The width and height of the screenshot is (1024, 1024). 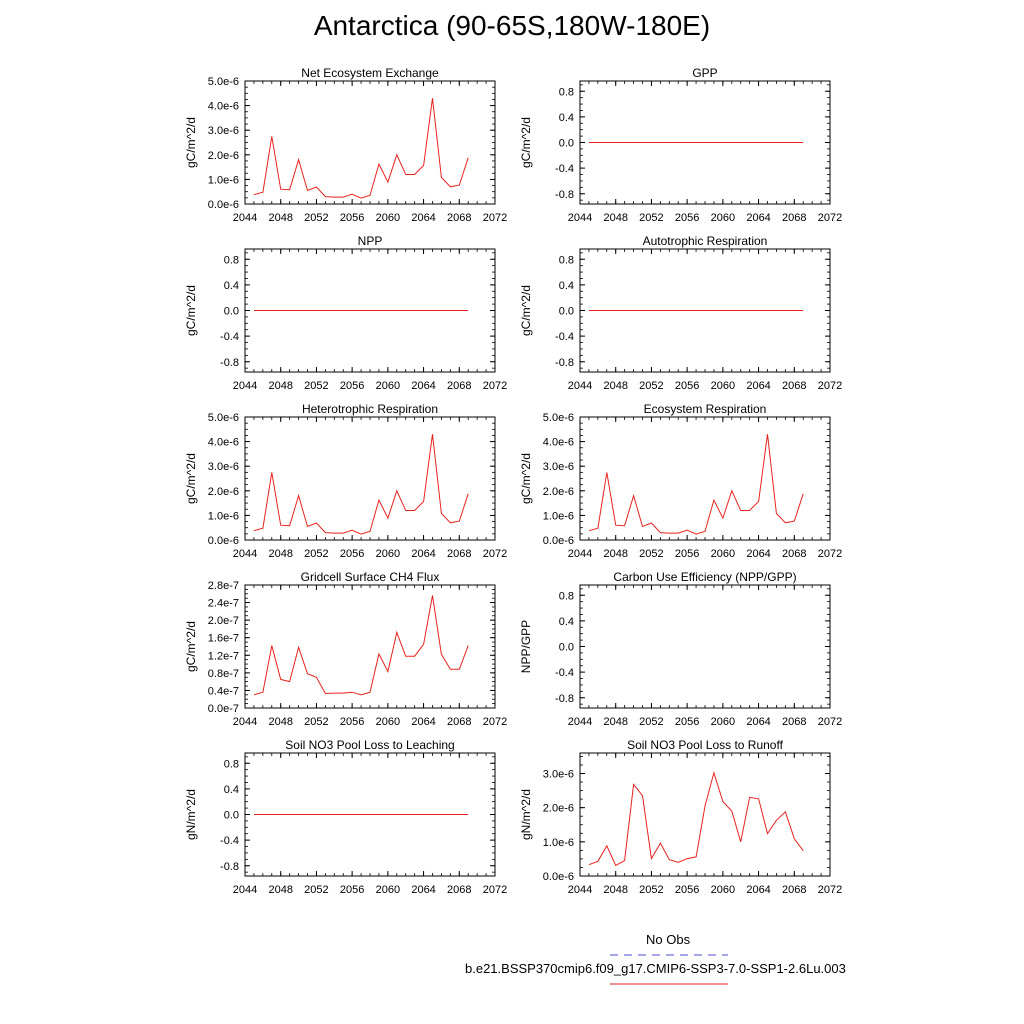 What do you see at coordinates (512, 25) in the screenshot?
I see `figure-title: Antarctica (90-65S,180W-180E)` at bounding box center [512, 25].